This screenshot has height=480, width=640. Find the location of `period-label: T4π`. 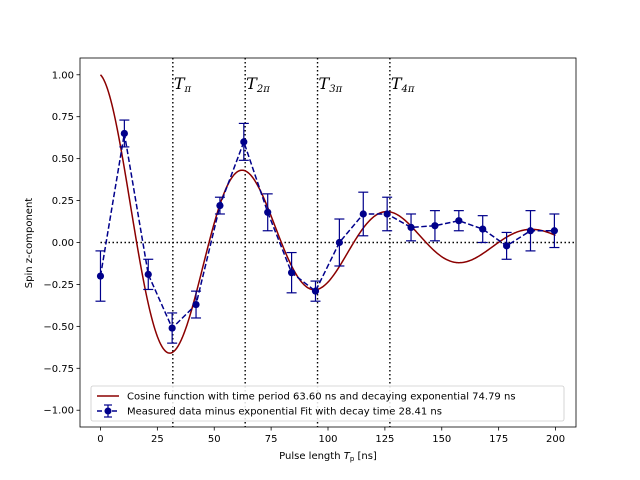

period-label: T4π is located at coordinates (403, 84).